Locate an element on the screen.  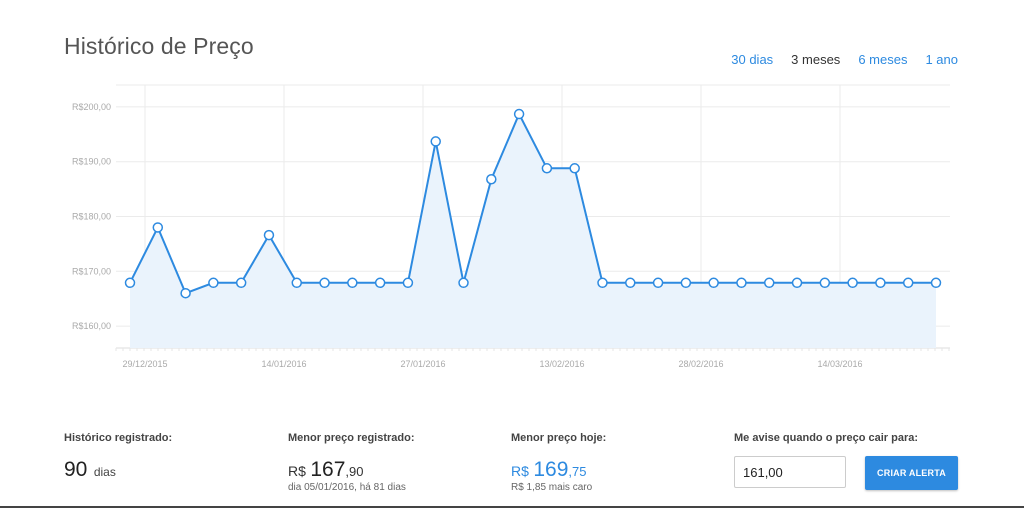
y-tick-label: R$190,00 is located at coordinates (91, 162).